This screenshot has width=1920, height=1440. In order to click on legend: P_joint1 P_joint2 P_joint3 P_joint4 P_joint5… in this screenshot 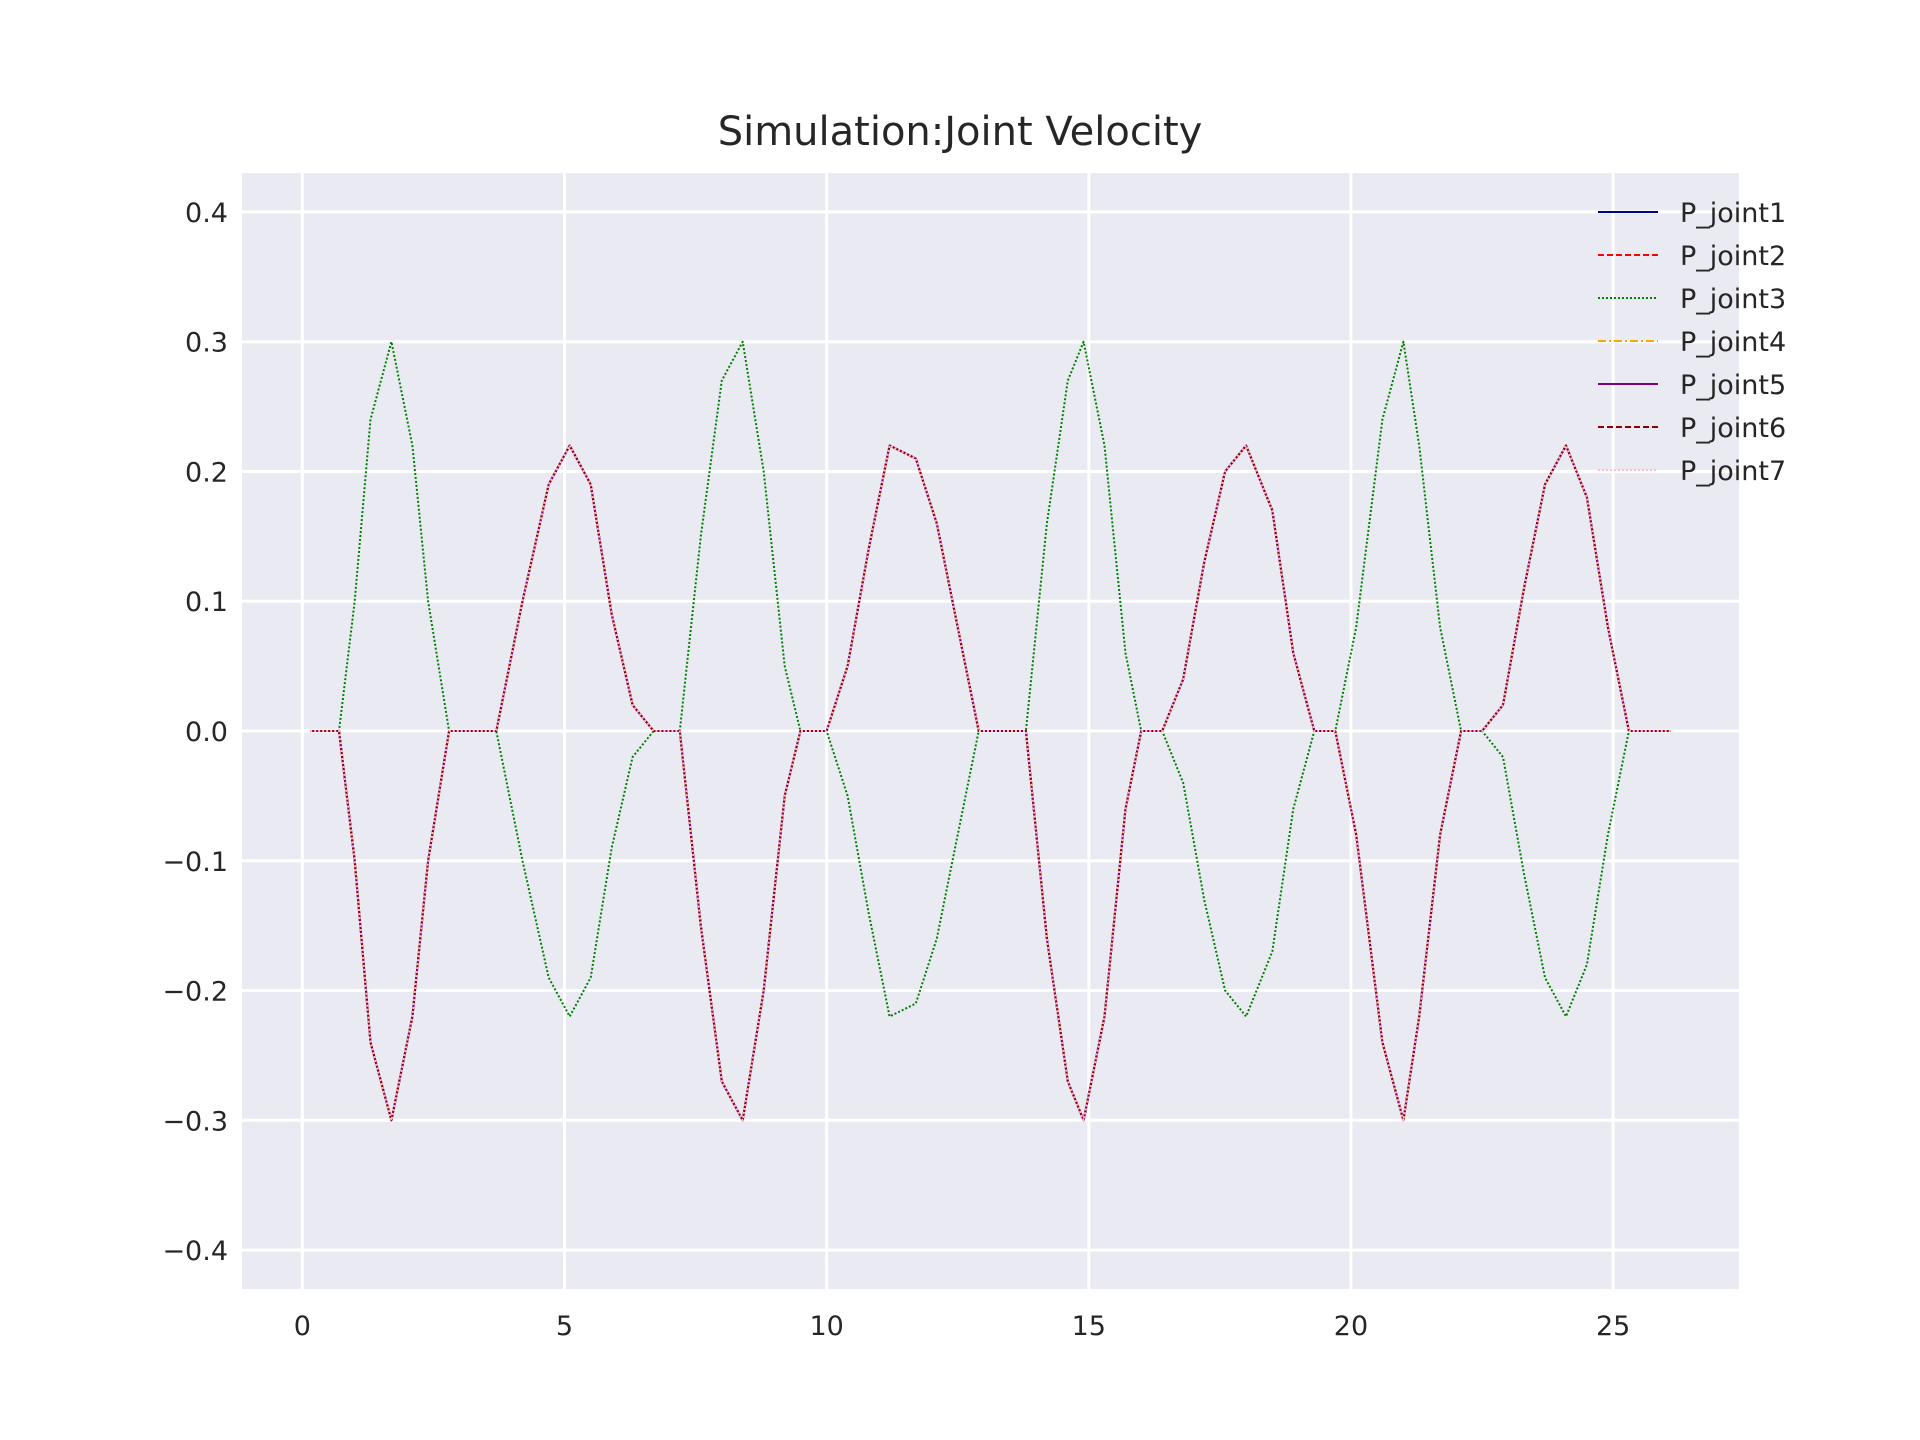, I will do `click(1692, 342)`.